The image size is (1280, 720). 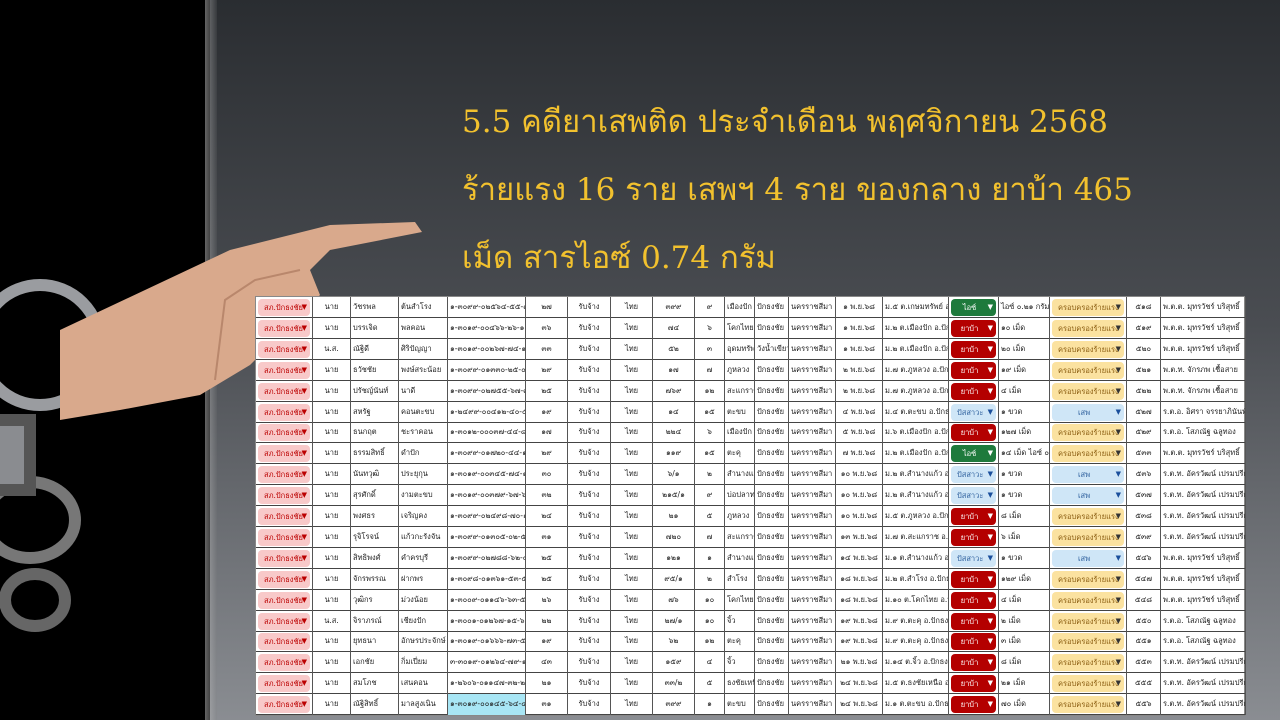 I want to click on age-cell: ๒๙, so click(x=547, y=454).